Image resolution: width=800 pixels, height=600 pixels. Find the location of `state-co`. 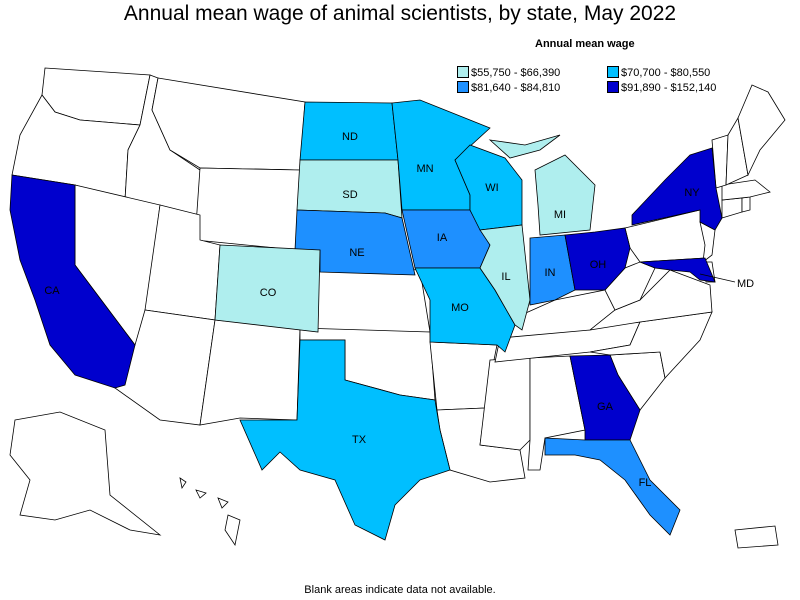

state-co is located at coordinates (267, 288).